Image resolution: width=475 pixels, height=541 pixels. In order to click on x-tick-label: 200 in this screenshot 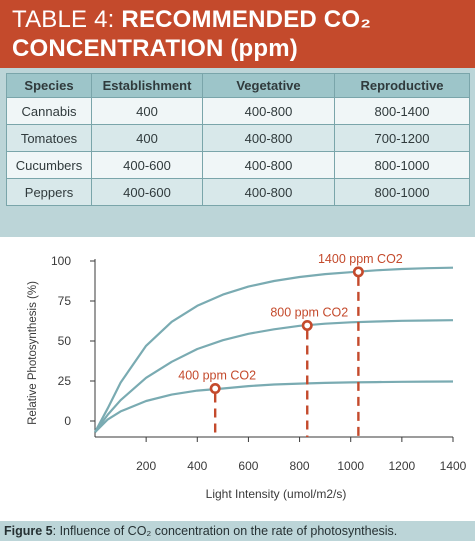, I will do `click(146, 466)`.